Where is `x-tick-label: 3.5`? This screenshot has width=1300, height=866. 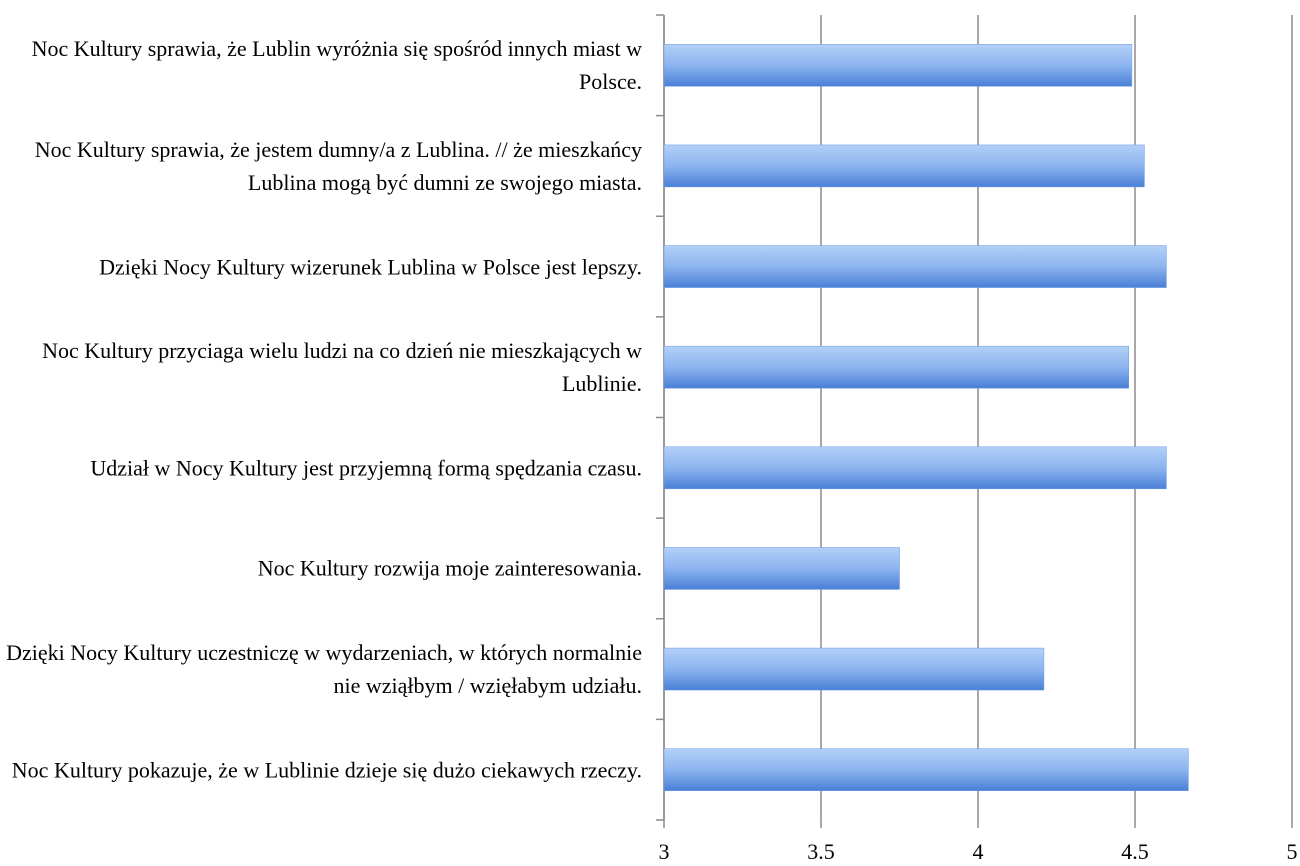 x-tick-label: 3.5 is located at coordinates (821, 851).